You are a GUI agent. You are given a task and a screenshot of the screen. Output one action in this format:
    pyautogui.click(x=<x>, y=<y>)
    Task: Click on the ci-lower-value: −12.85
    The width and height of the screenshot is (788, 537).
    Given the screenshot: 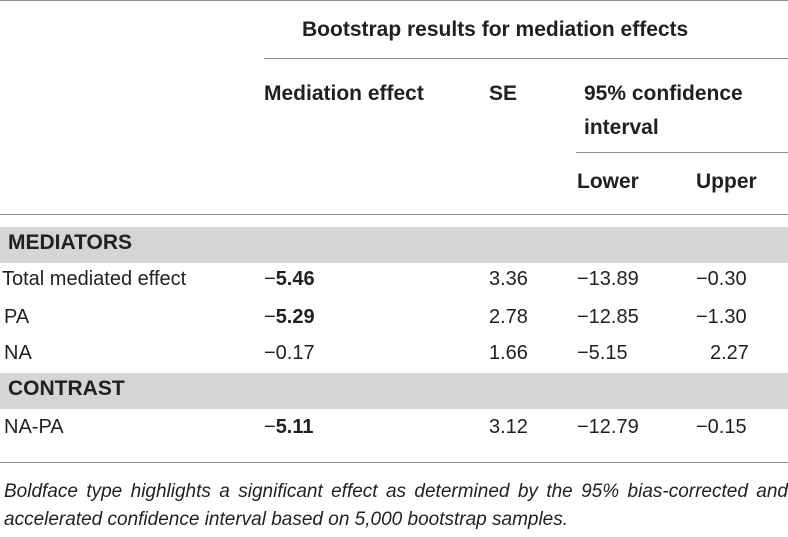 What is the action you would take?
    pyautogui.click(x=608, y=317)
    